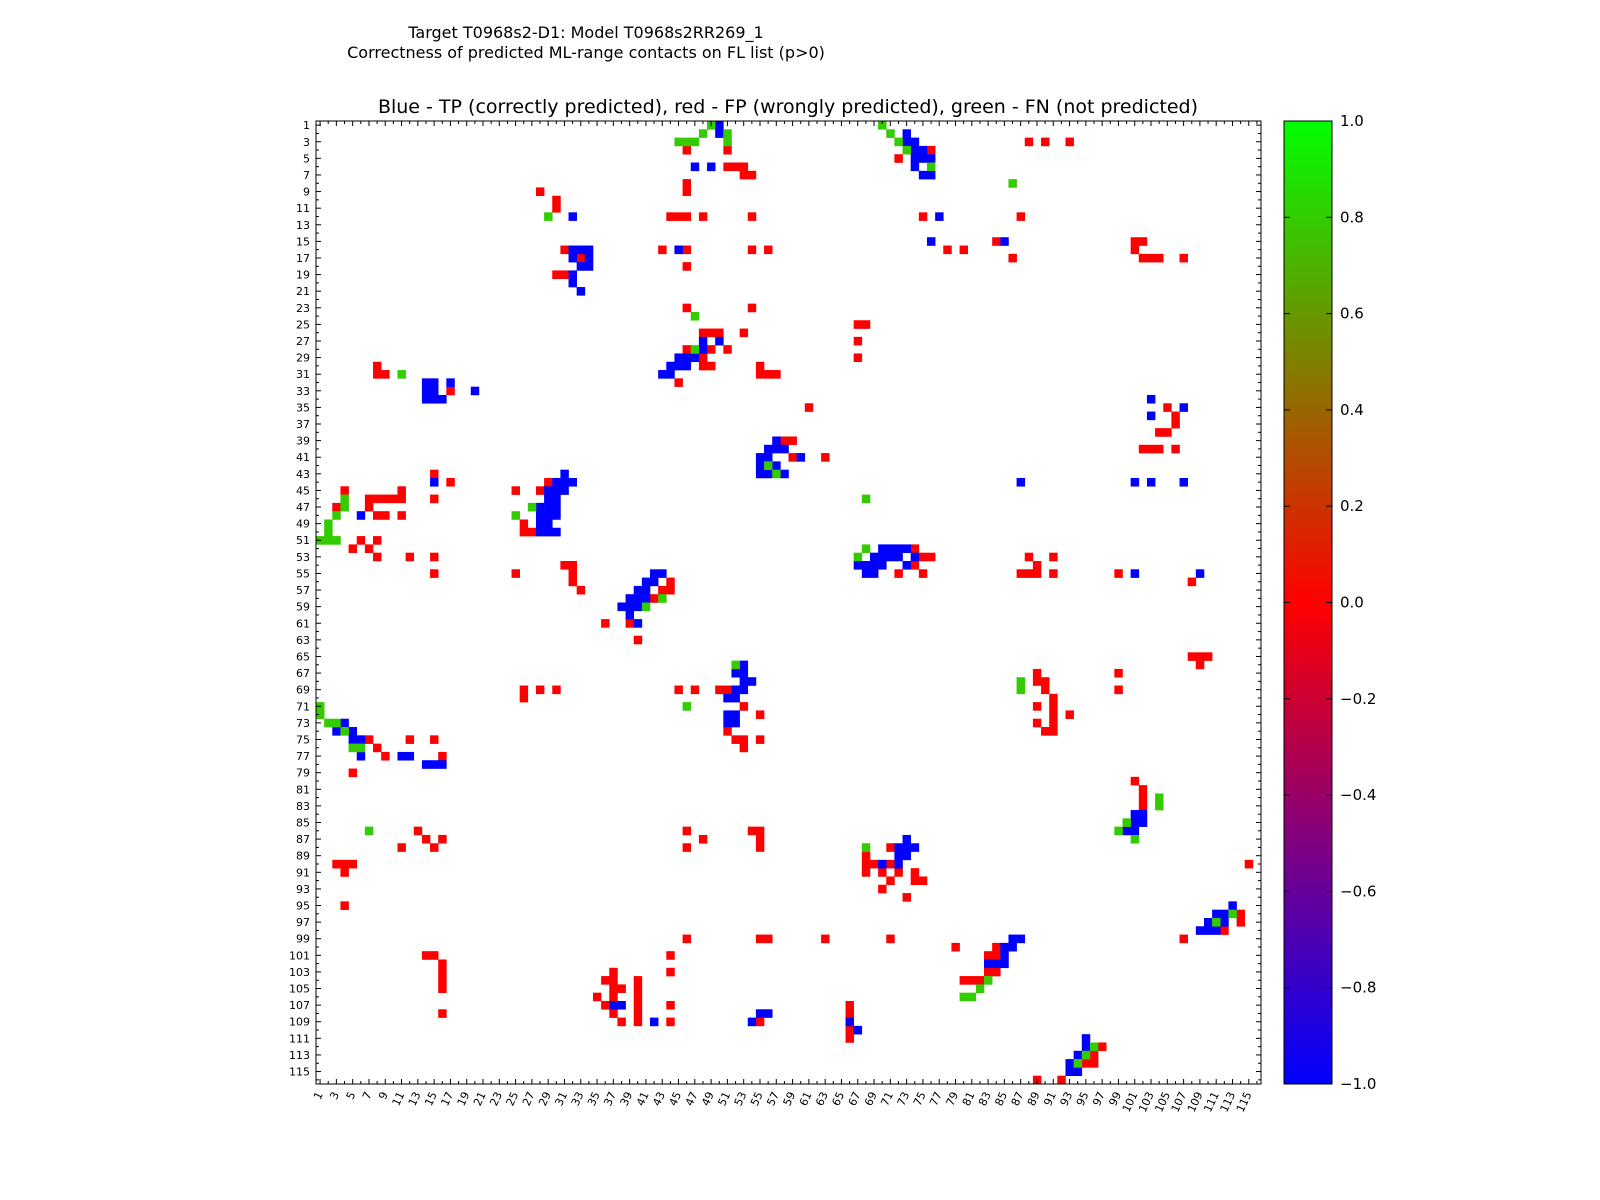 The image size is (1600, 1200). What do you see at coordinates (303, 374) in the screenshot?
I see `y-tick-label: 31` at bounding box center [303, 374].